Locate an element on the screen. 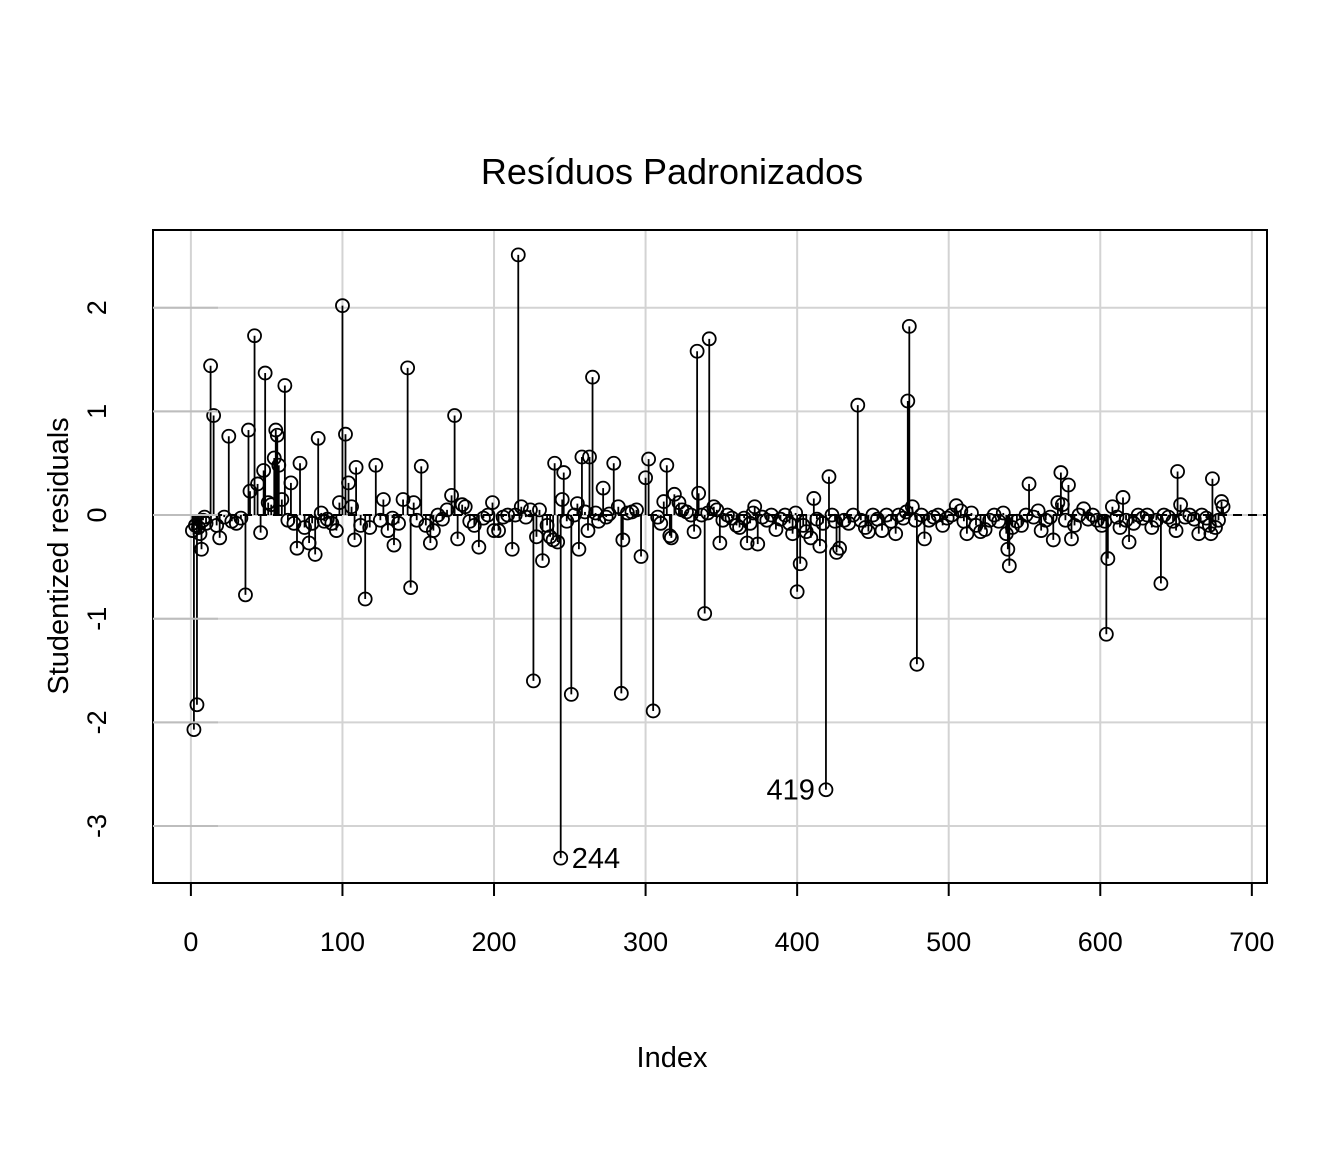 The height and width of the screenshot is (1152, 1344). y-tick-label: 1 is located at coordinates (97, 411).